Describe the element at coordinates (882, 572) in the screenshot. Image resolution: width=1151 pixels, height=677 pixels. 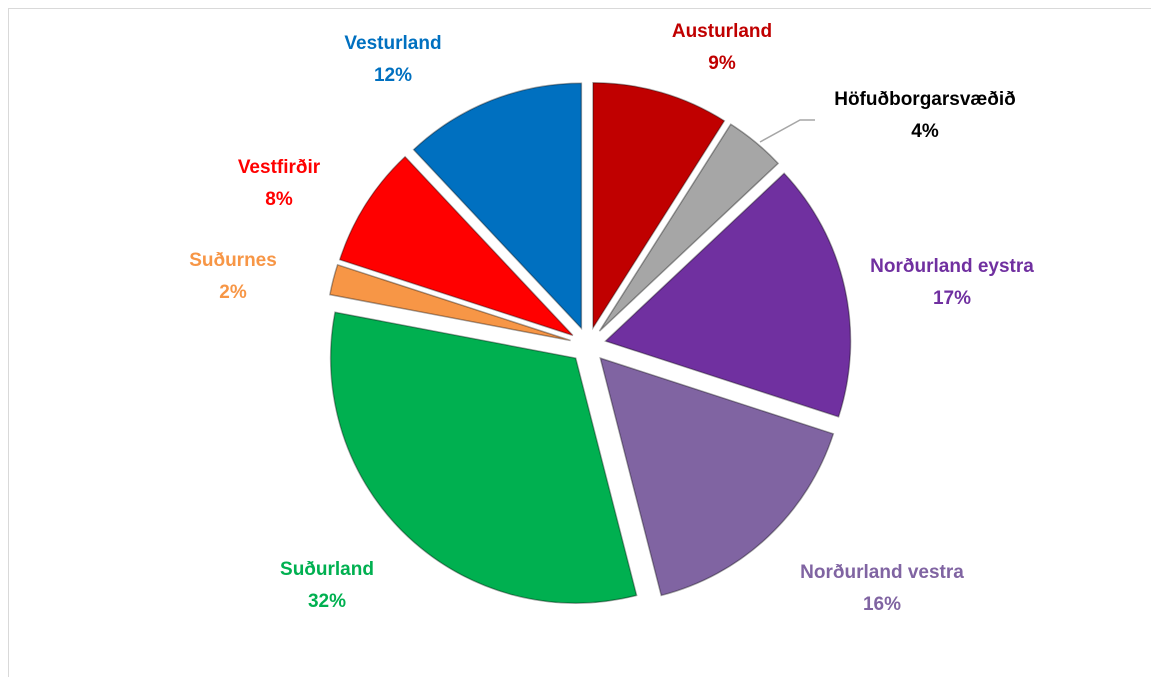
I see `slice-label: Norðurland vestra` at that location.